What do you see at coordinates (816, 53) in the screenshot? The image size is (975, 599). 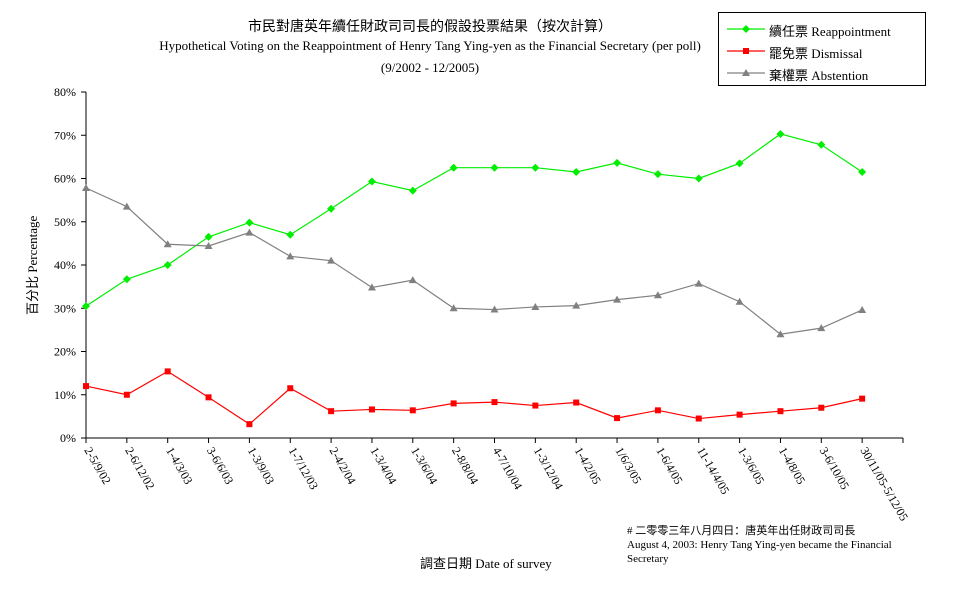 I see `legend-label-dismissal: 罷免票 Dismissal` at bounding box center [816, 53].